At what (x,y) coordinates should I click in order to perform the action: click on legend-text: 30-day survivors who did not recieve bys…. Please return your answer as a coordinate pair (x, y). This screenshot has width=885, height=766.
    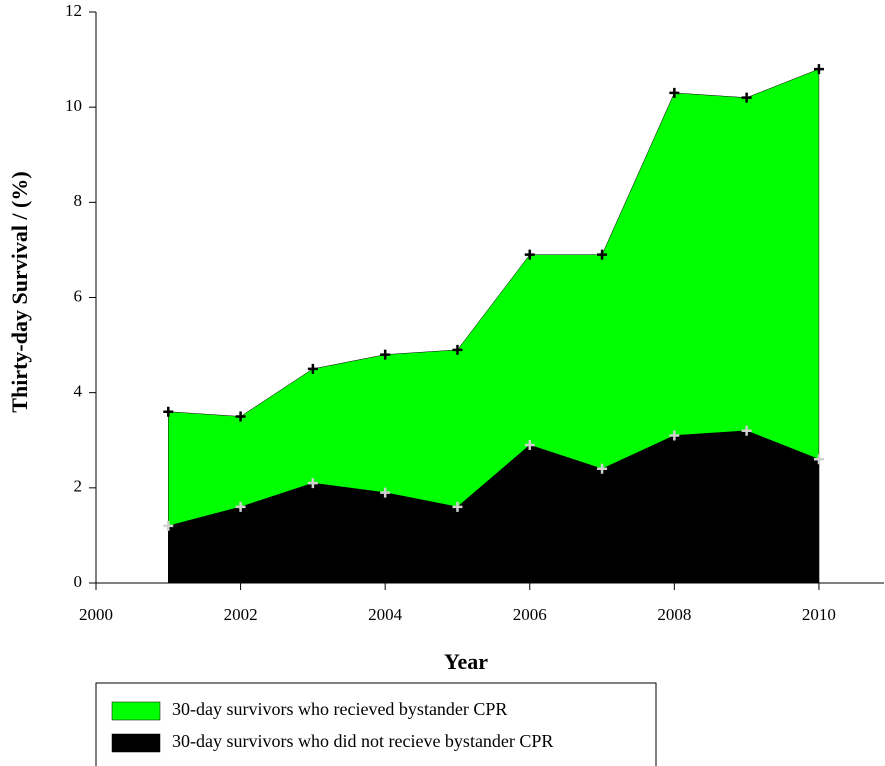
    Looking at the image, I should click on (362, 741).